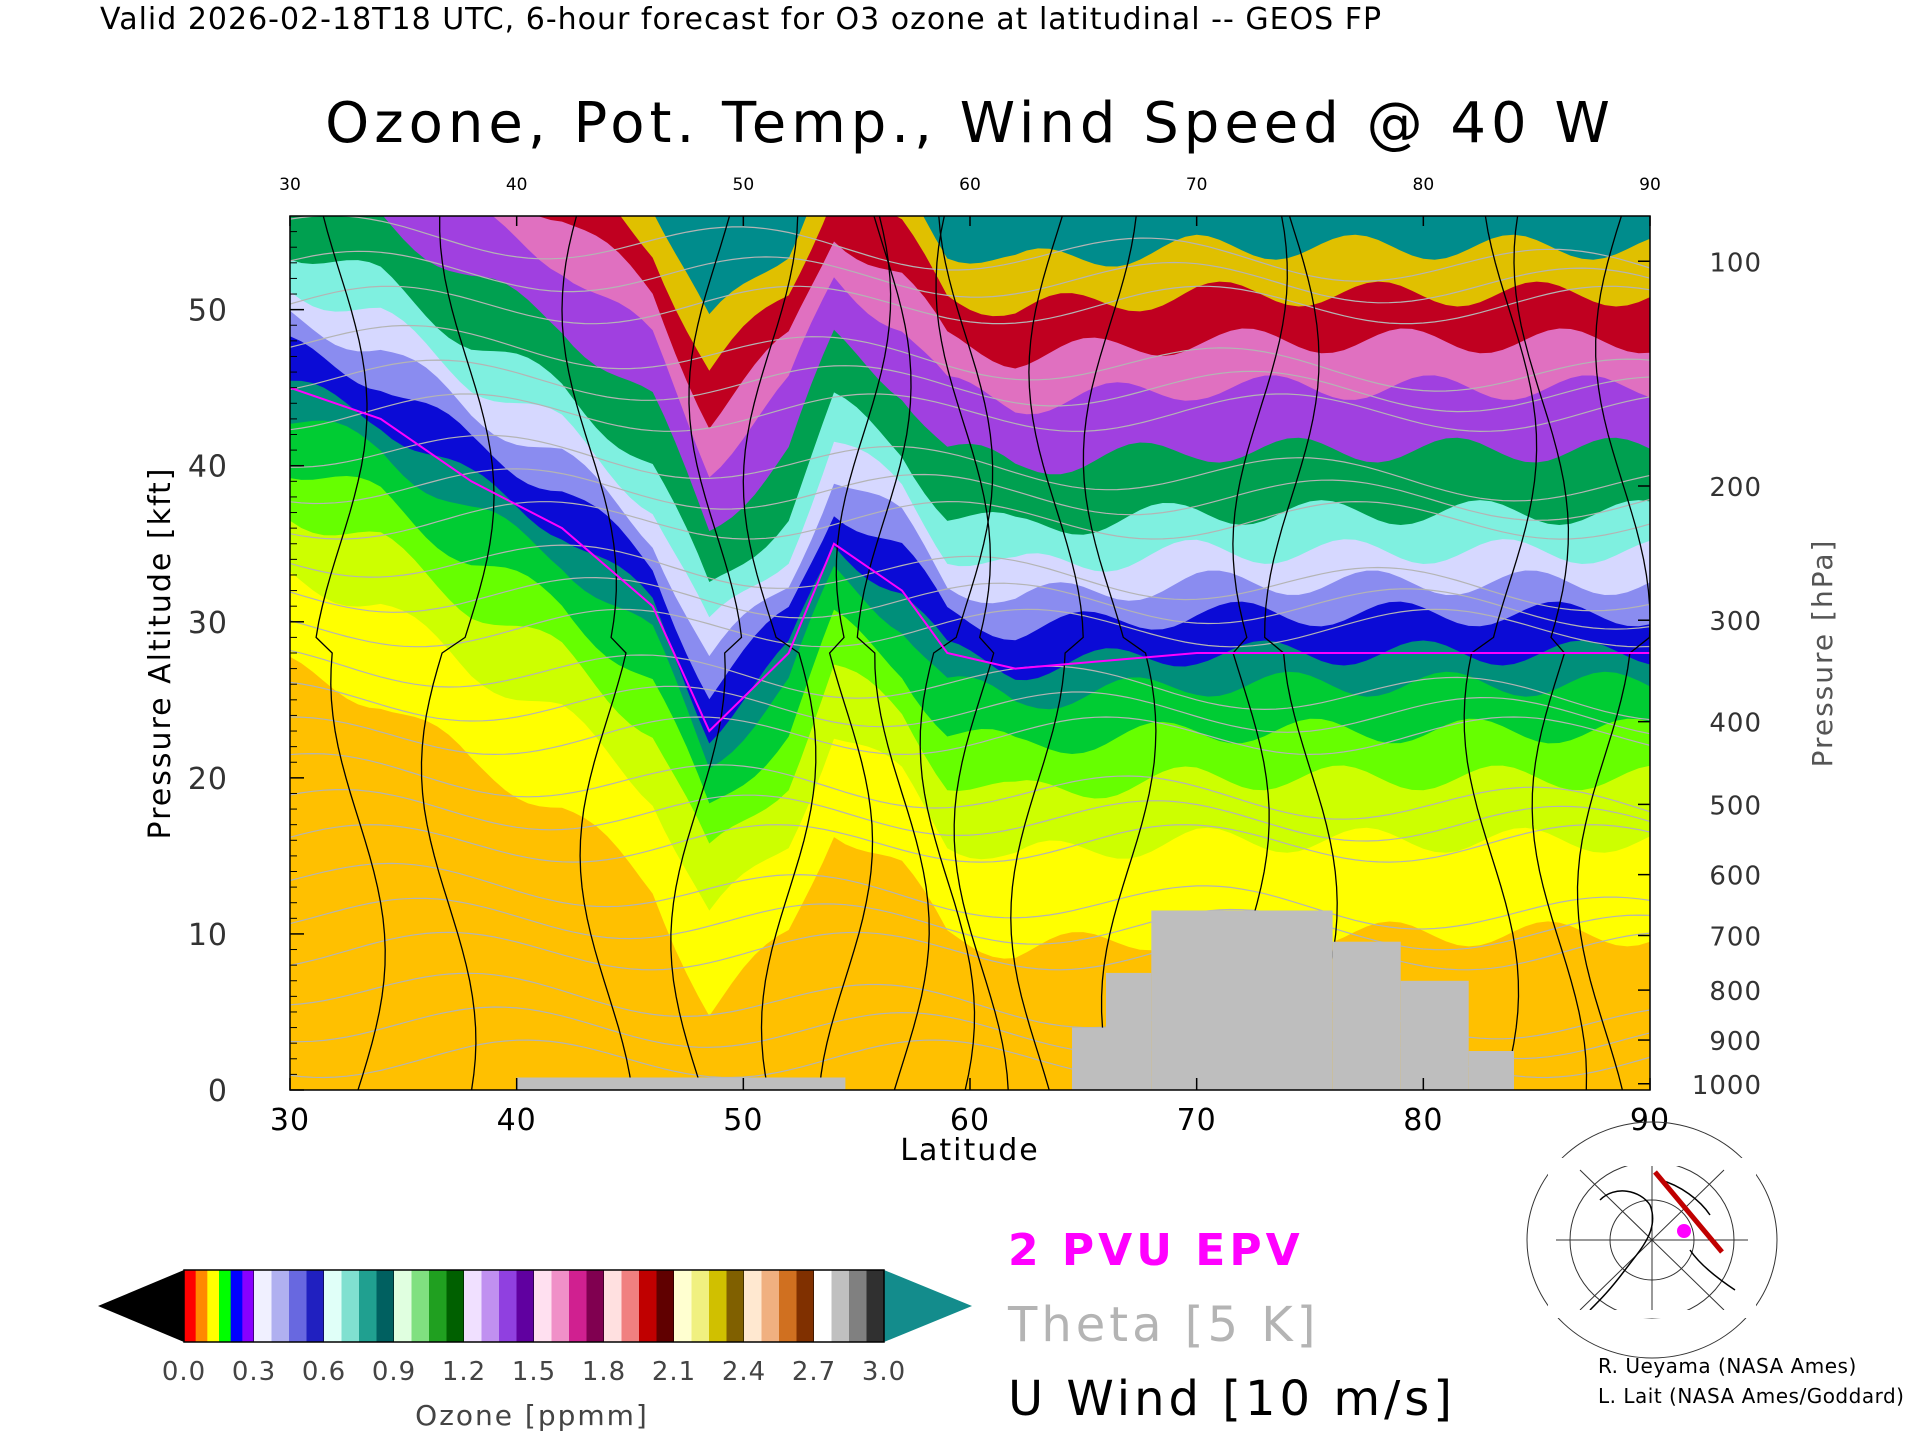 The width and height of the screenshot is (1920, 1440). I want to click on colorbar-tick-label: 1.5, so click(534, 1372).